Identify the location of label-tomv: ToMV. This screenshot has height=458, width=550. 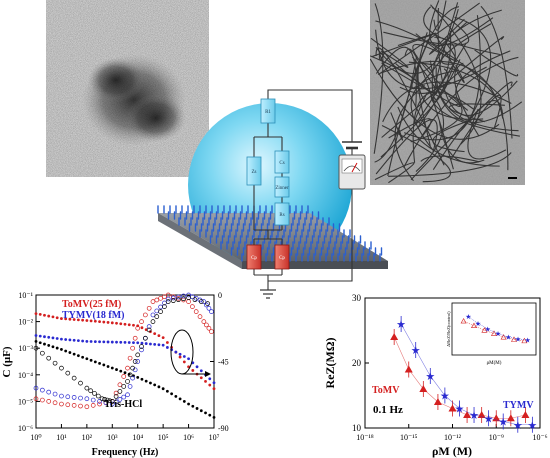
(386, 390).